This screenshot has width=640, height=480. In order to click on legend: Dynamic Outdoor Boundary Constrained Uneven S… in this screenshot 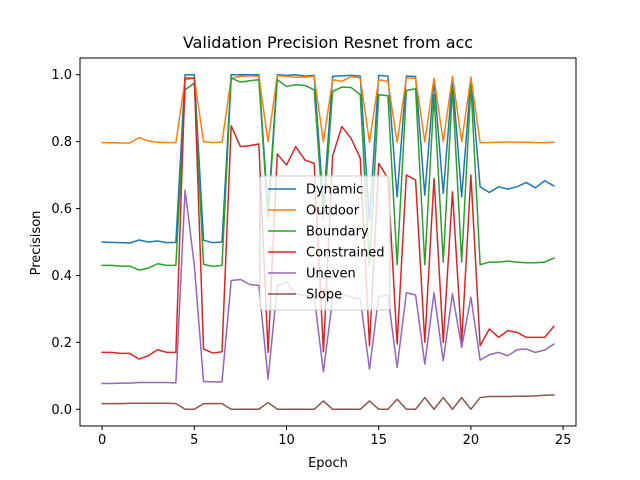, I will do `click(325, 243)`.